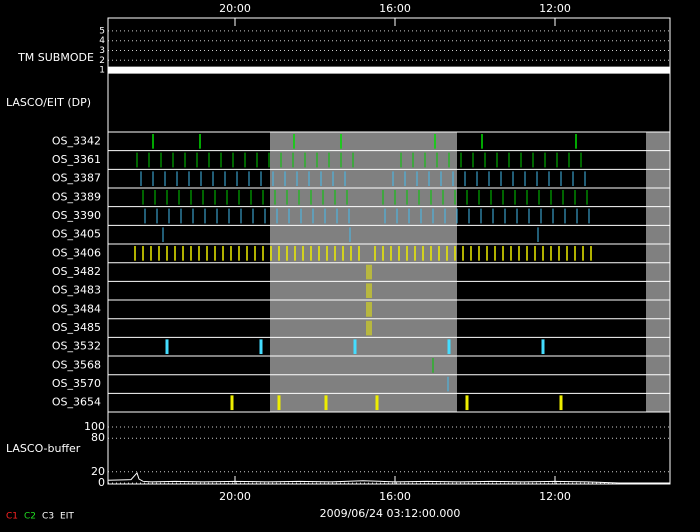 The image size is (700, 532). I want to click on y-tick-label: 80, so click(98, 437).